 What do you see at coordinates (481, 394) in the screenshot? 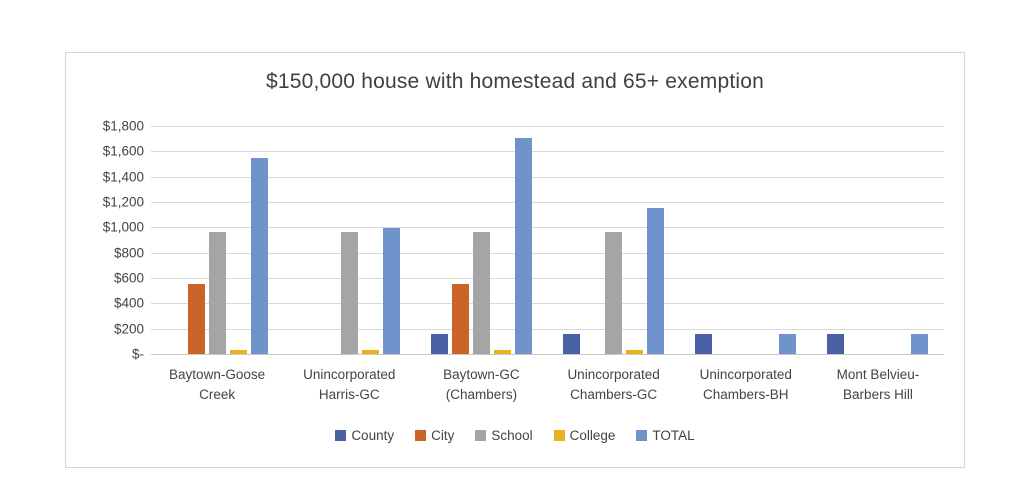
I see `x-axis-label-line: (Chambers)` at bounding box center [481, 394].